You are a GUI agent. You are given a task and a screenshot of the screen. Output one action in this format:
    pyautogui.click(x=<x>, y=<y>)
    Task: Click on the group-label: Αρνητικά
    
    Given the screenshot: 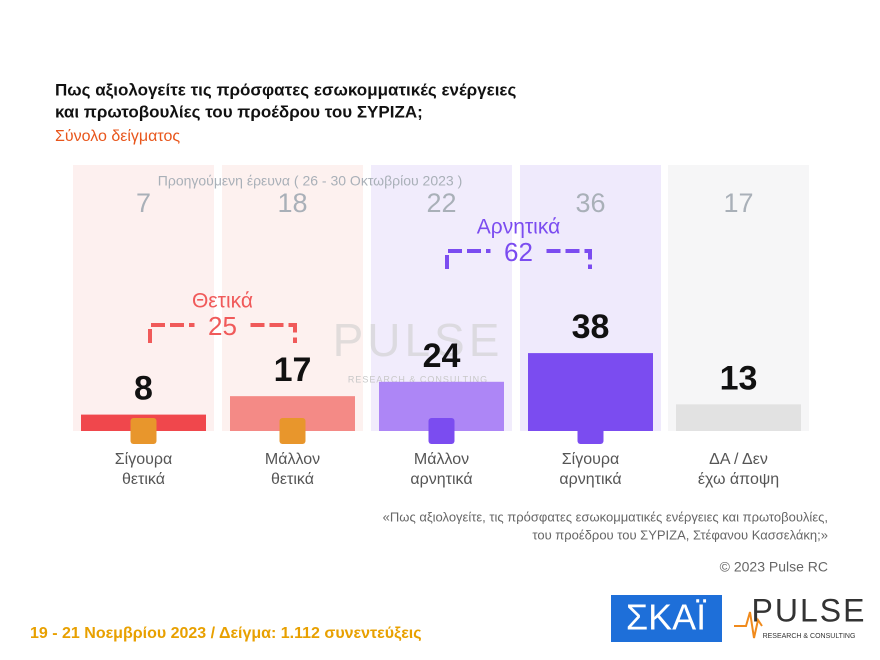 What is the action you would take?
    pyautogui.click(x=518, y=227)
    